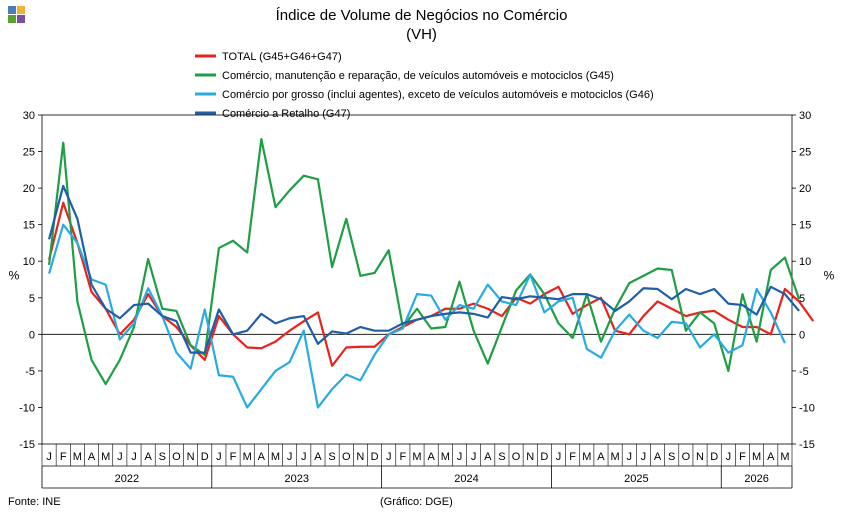 This screenshot has width=843, height=518. I want to click on year-label: 2023, so click(296, 479).